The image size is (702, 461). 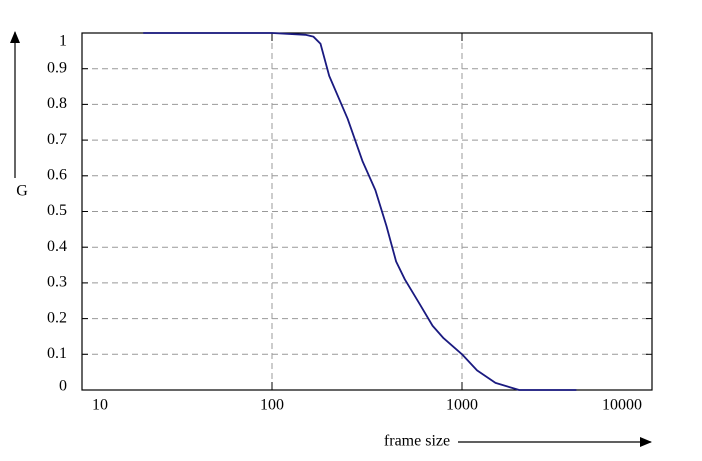 I want to click on x-tick-label: 100, so click(x=272, y=405).